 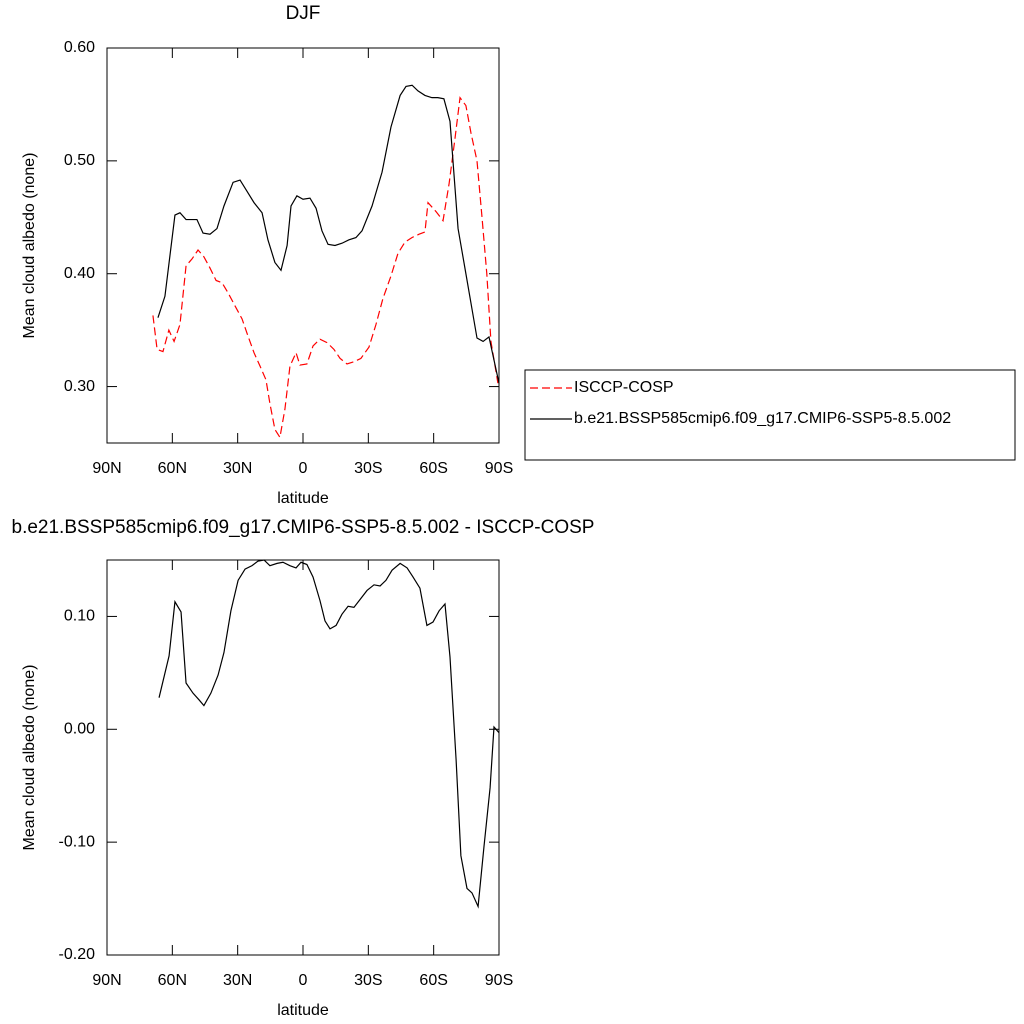 I want to click on y-tick-label: 0.40, so click(x=79, y=273).